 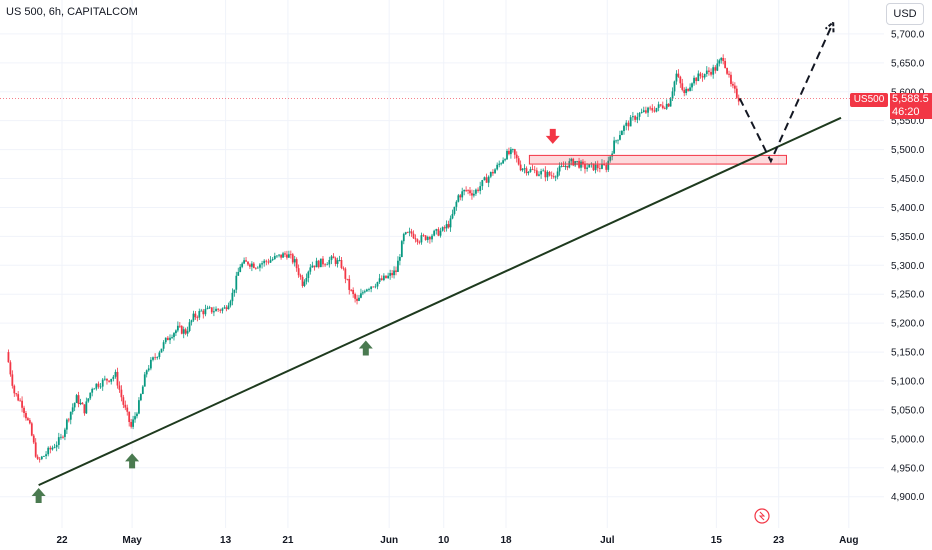 What do you see at coordinates (908, 121) in the screenshot?
I see `y-tick-label: 5,550.0` at bounding box center [908, 121].